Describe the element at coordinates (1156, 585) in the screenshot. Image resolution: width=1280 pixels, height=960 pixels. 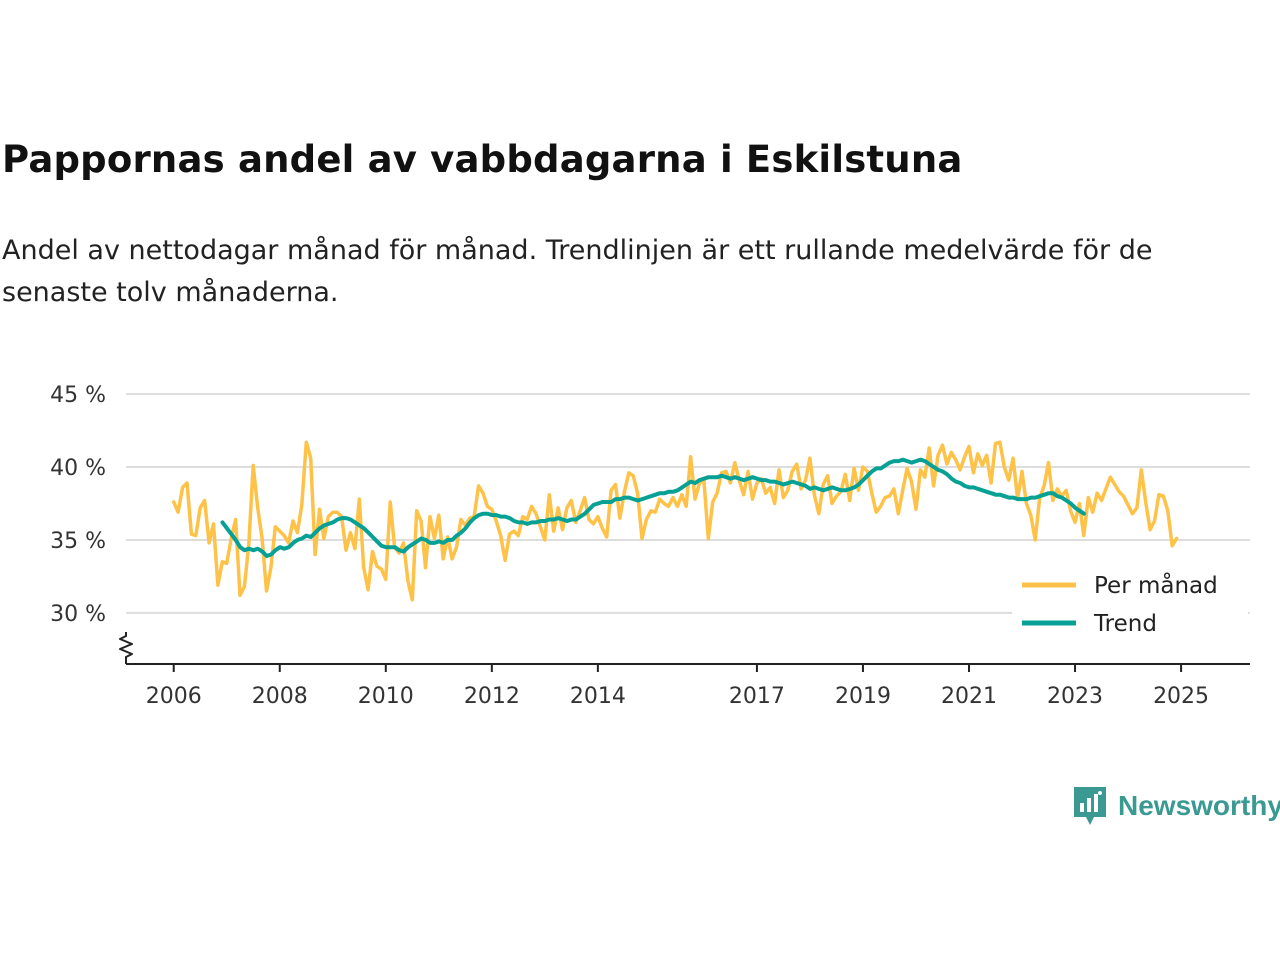
I see `legend-label-per-manad: Per månad` at that location.